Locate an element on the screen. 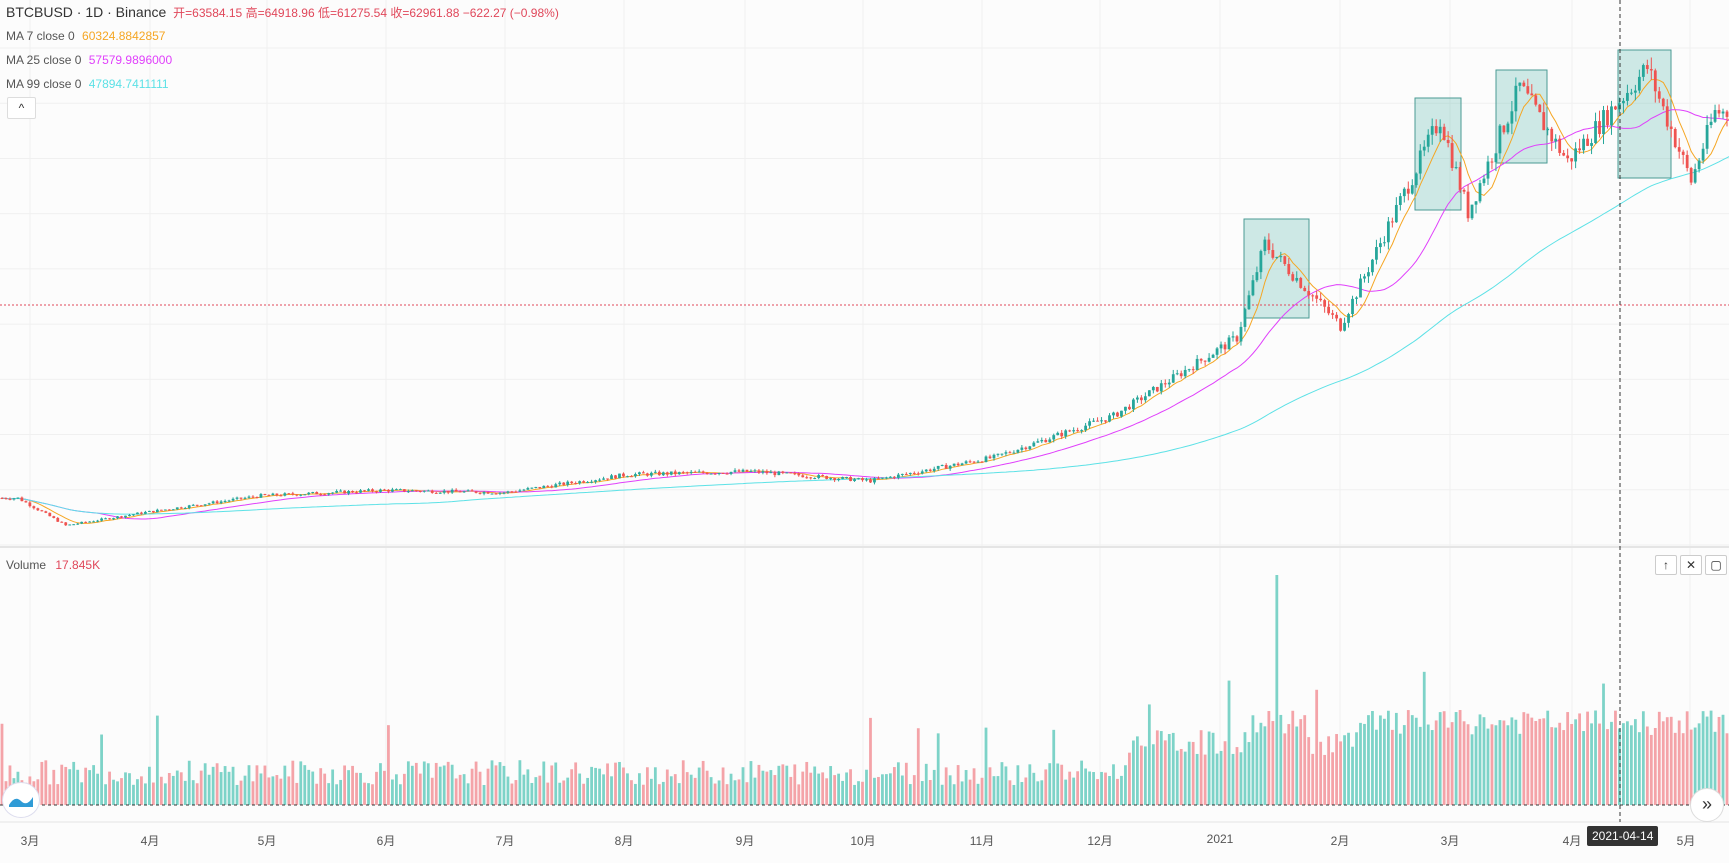  tradingview-logo-icon is located at coordinates (21, 800).